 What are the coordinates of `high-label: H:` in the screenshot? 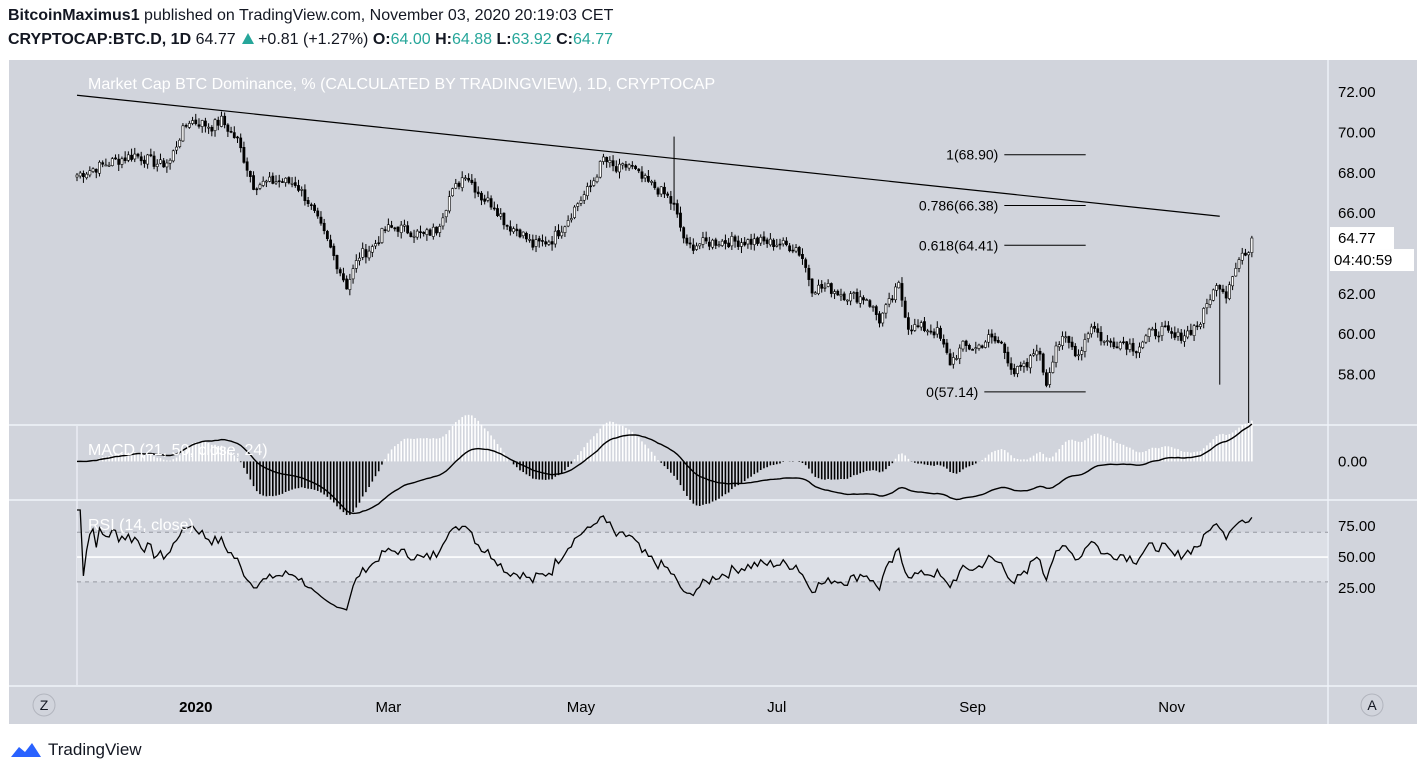 It's located at (443, 39).